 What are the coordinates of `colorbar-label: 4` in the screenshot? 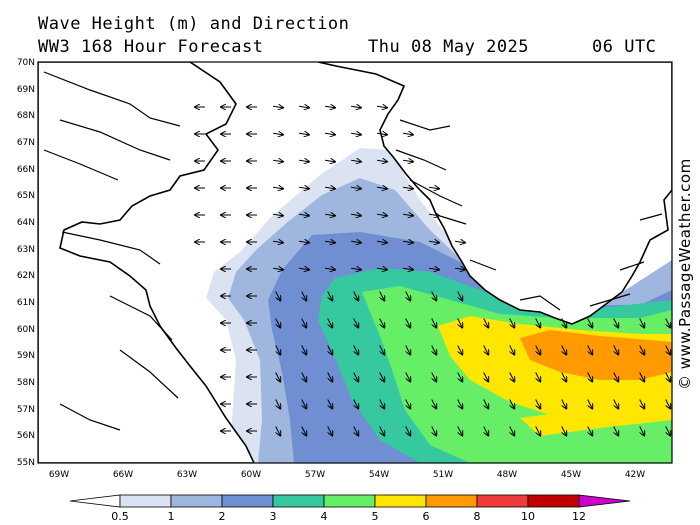 It's located at (324, 516).